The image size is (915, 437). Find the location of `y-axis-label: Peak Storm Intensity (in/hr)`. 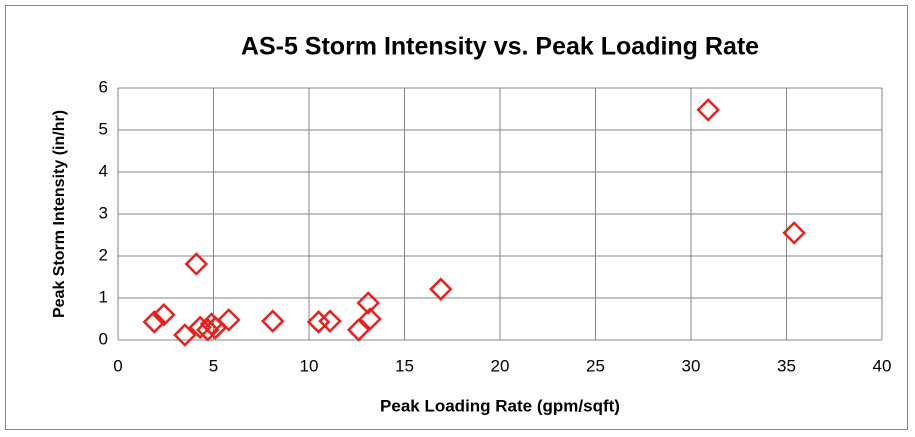

y-axis-label: Peak Storm Intensity (in/hr) is located at coordinates (59, 214).